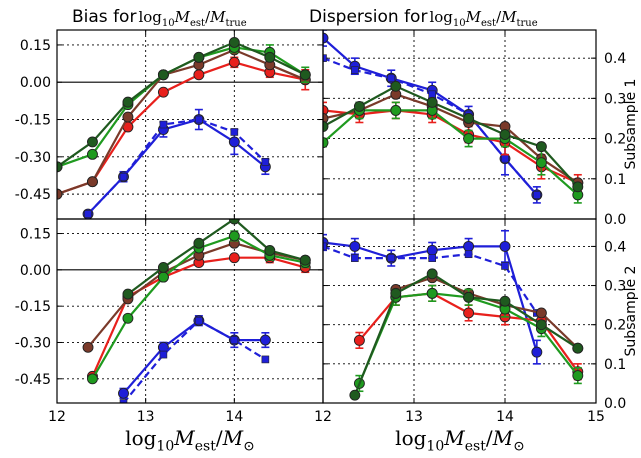  I want to click on label-part: M, so click(233, 438).